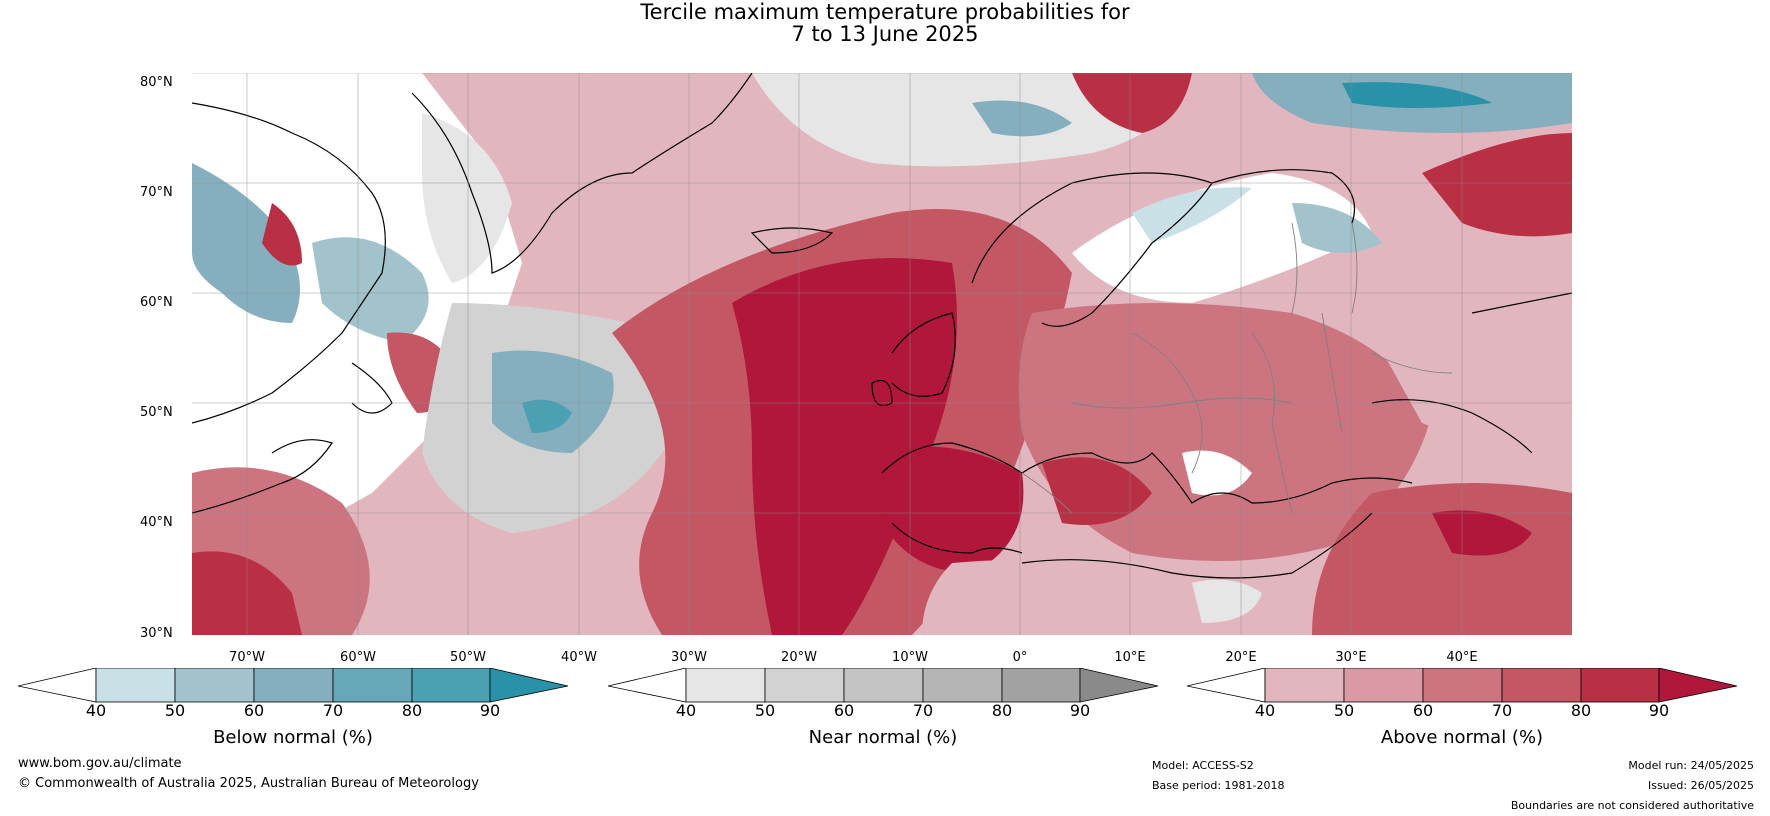 This screenshot has width=1770, height=816. Describe the element at coordinates (1192, 215) in the screenshot. I see `region-scandinavia-blue` at that location.